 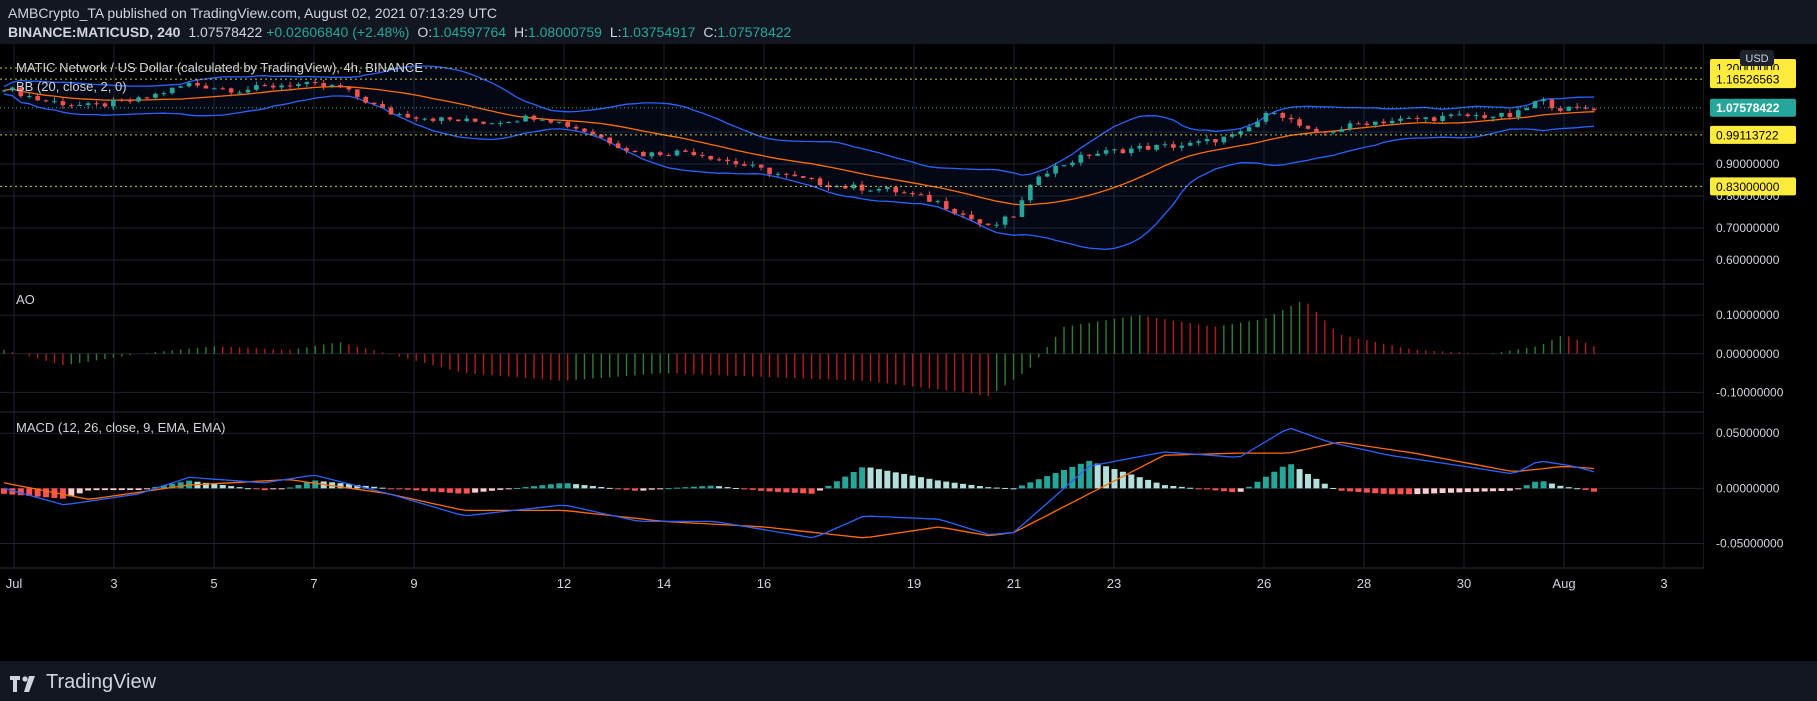 I want to click on x-tick-label: 26, so click(x=1264, y=583).